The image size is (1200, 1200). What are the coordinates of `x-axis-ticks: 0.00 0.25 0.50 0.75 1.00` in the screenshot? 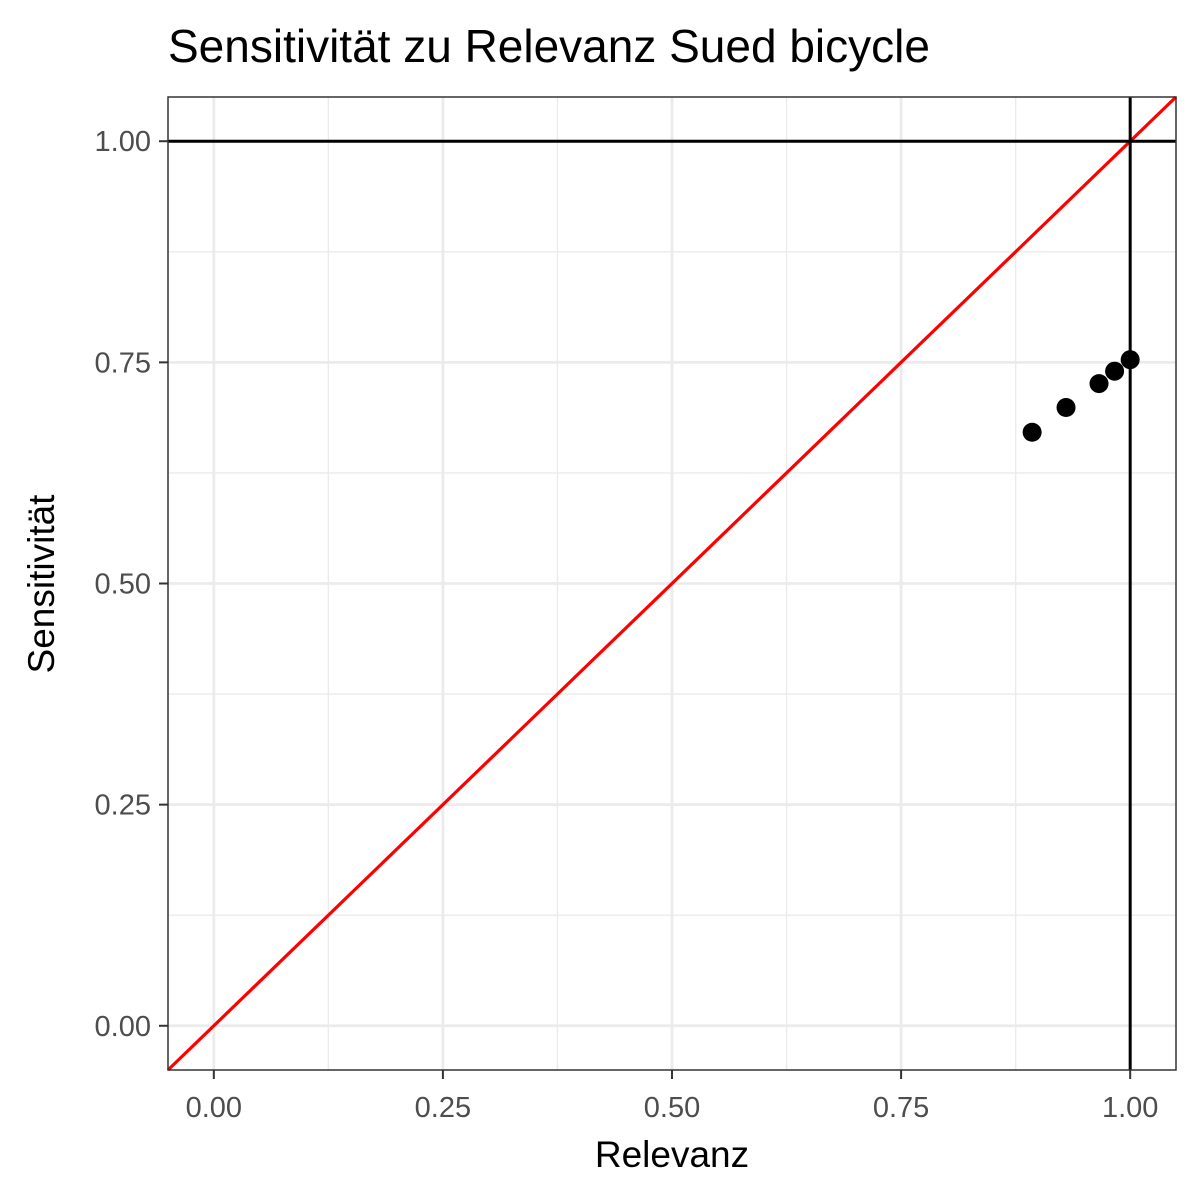 It's located at (672, 1097).